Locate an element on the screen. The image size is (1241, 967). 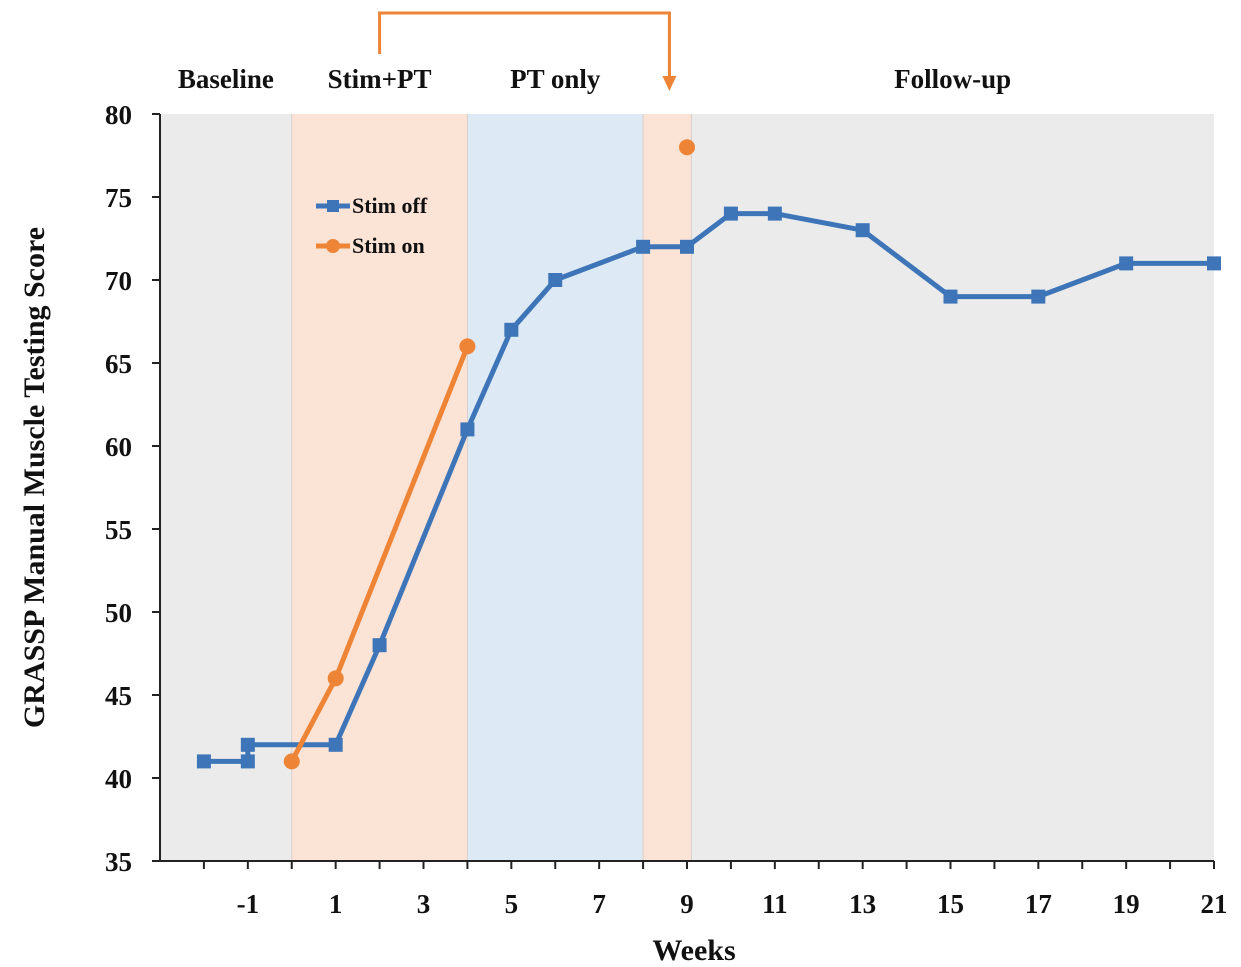
x-tick-label: 7 is located at coordinates (599, 904).